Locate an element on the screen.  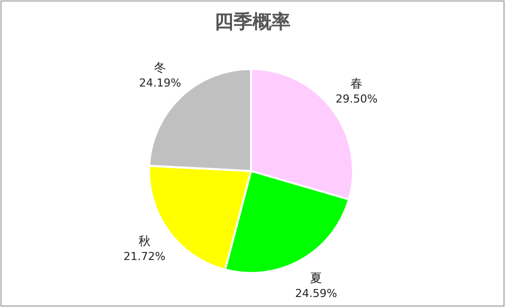
data-label: 24.19% is located at coordinates (160, 83).